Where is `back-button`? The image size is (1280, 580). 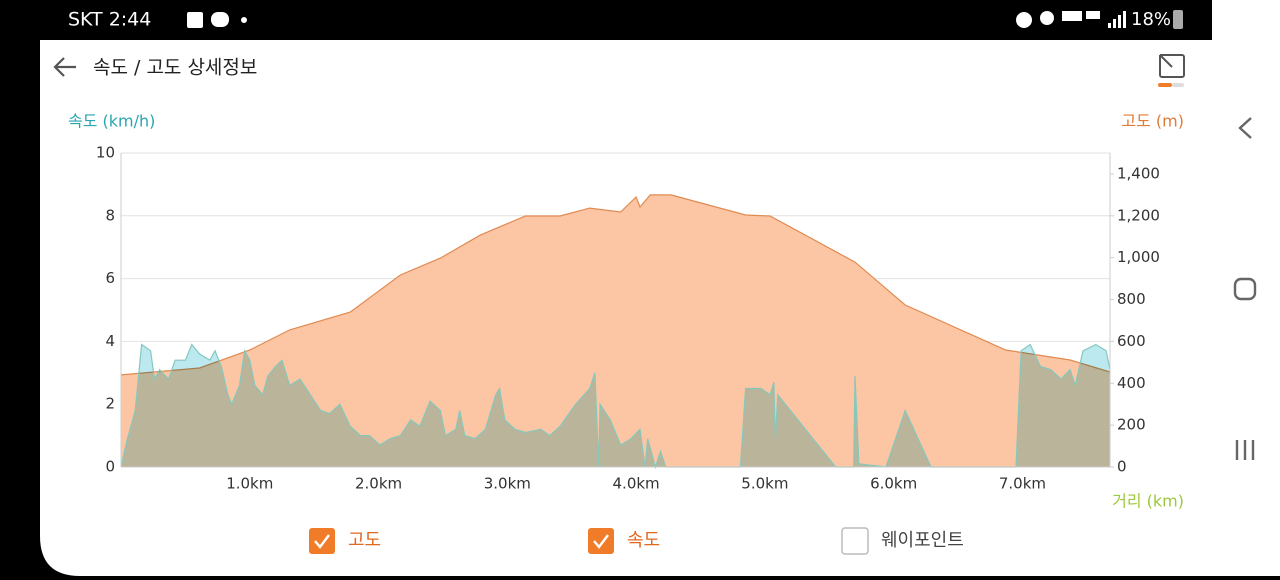
back-button is located at coordinates (64, 67).